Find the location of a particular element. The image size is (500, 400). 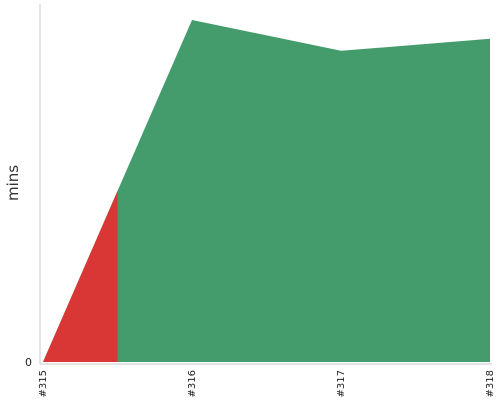

x-tick-label: #316 is located at coordinates (192, 383).